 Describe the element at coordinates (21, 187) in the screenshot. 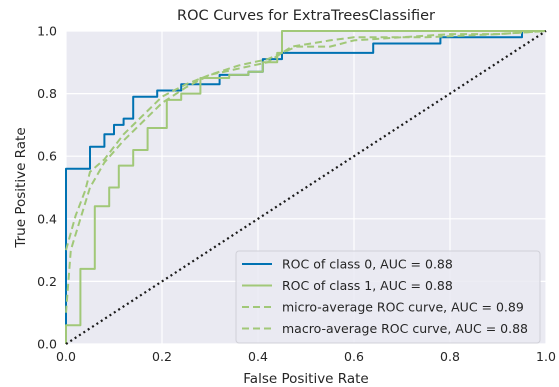

I see `y-axis-label: True Positive Rate` at that location.